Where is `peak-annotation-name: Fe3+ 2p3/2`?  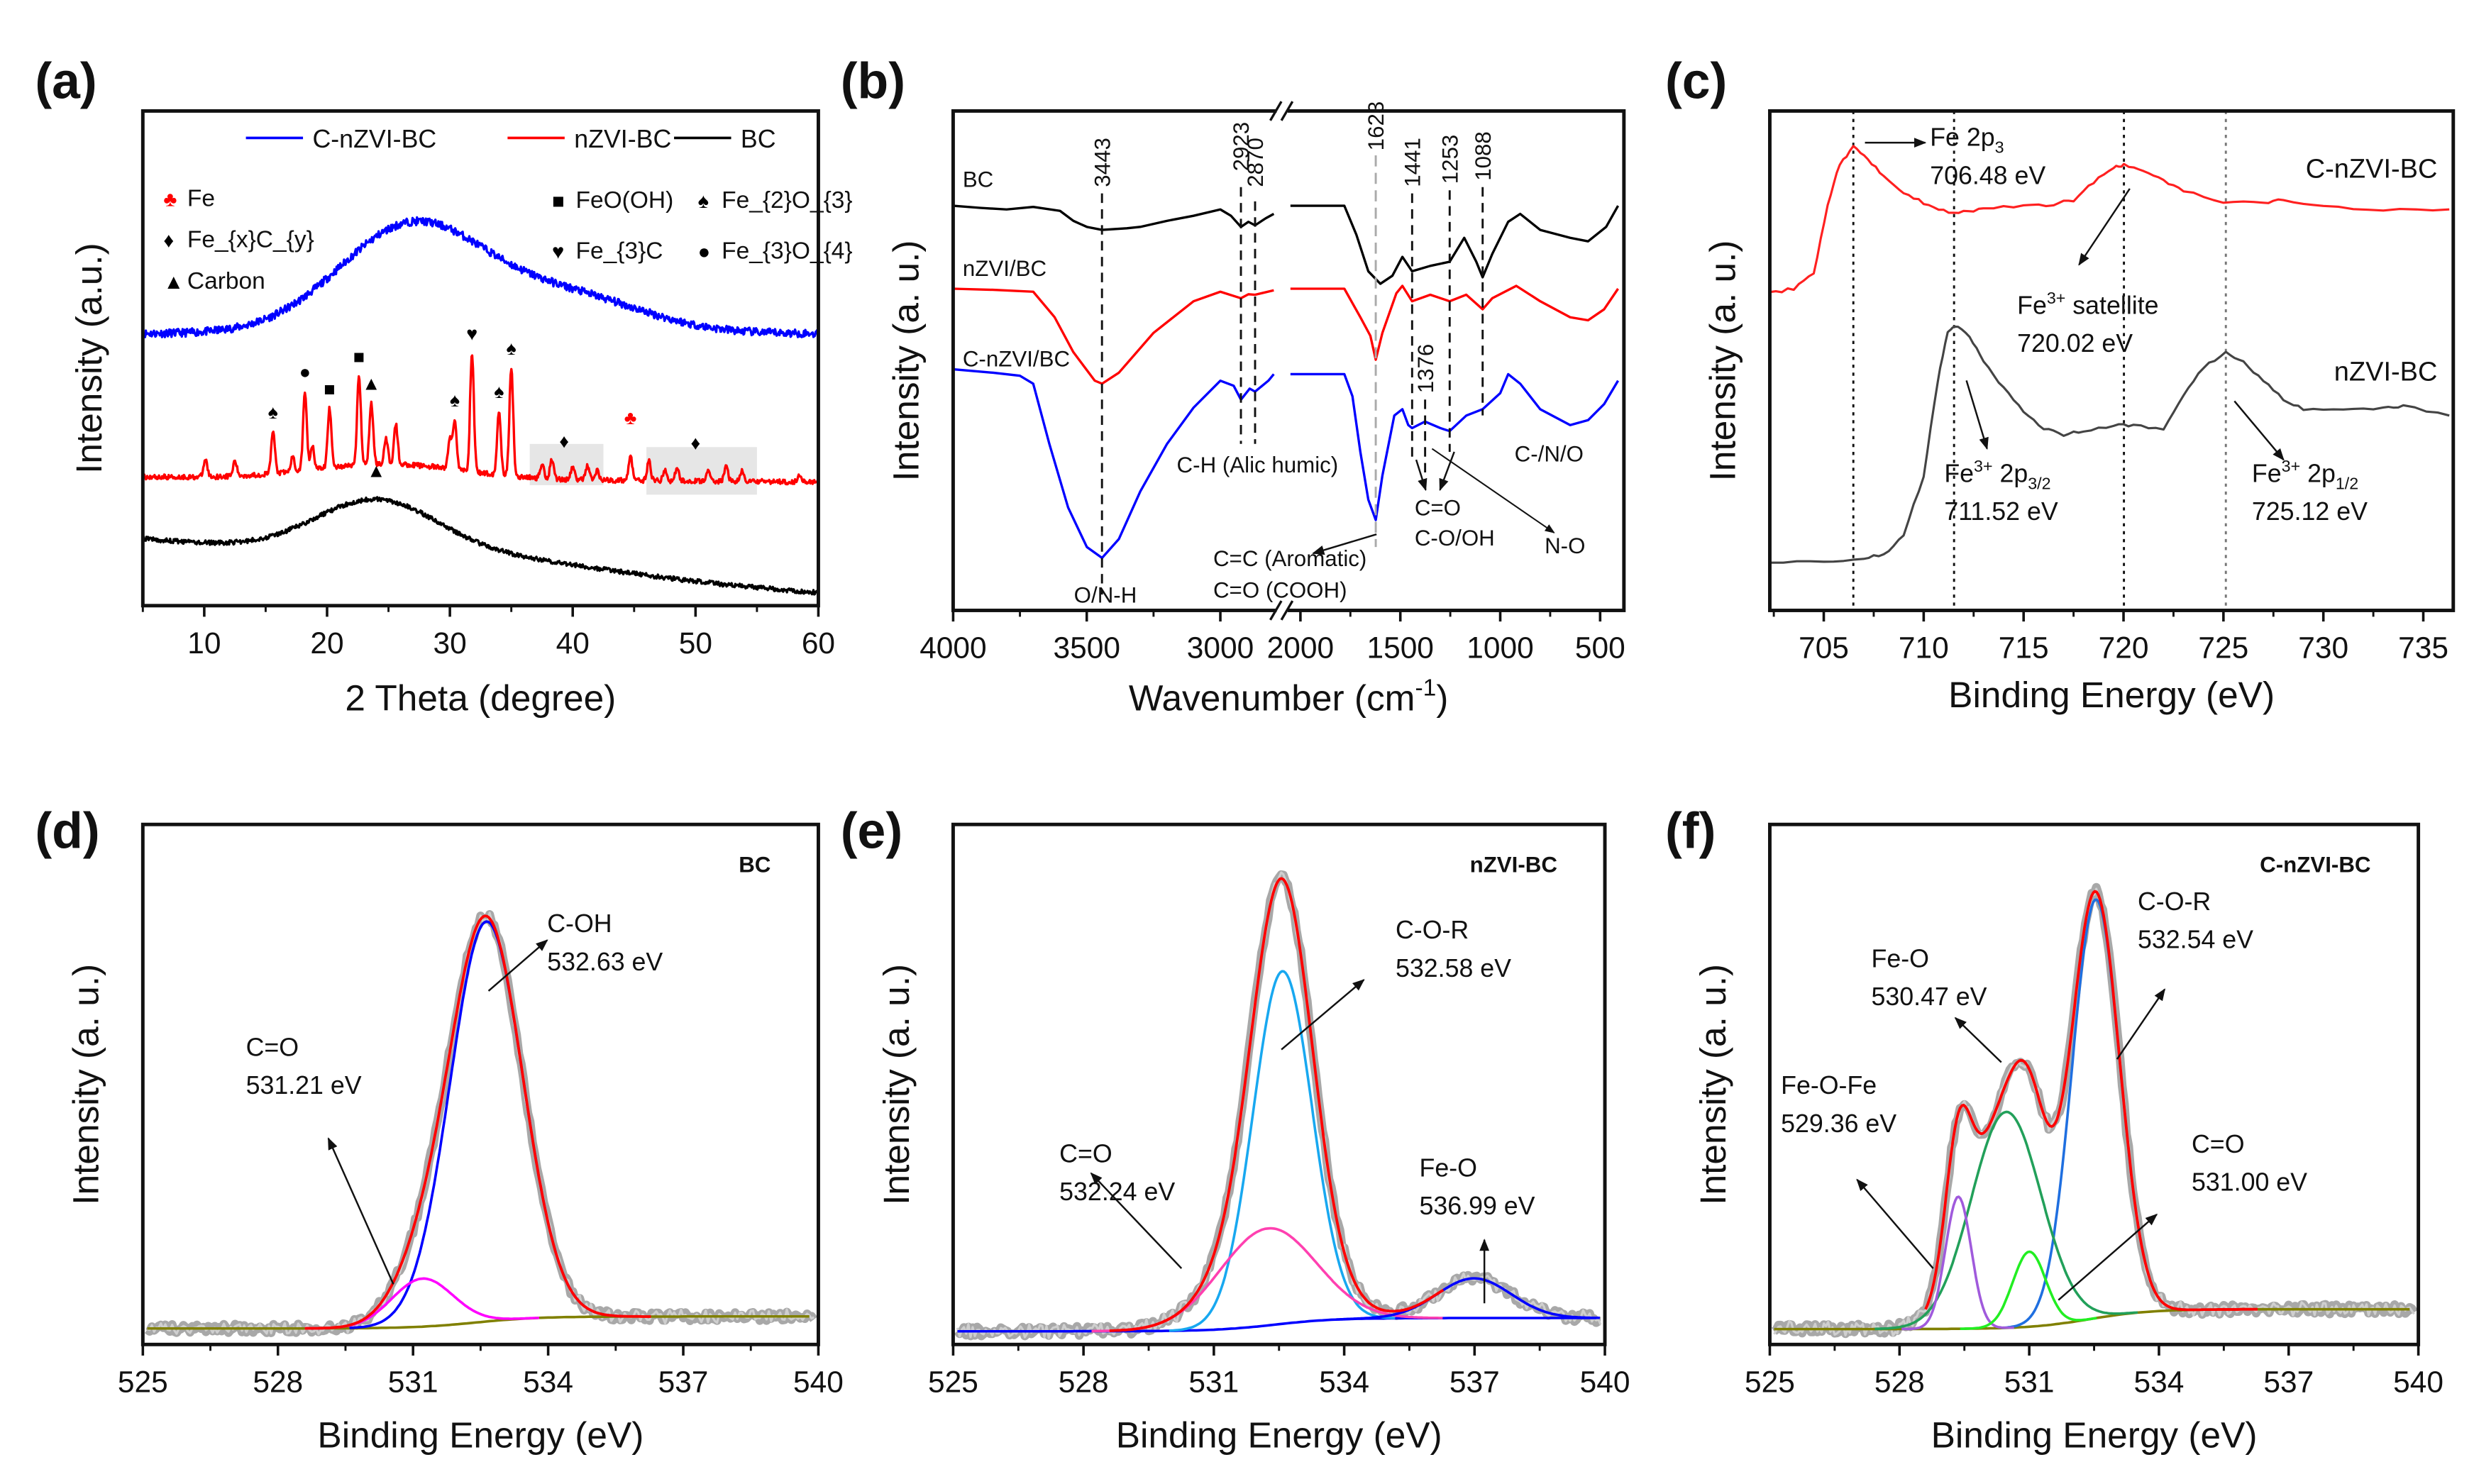 peak-annotation-name: Fe3+ 2p3/2 is located at coordinates (1997, 474).